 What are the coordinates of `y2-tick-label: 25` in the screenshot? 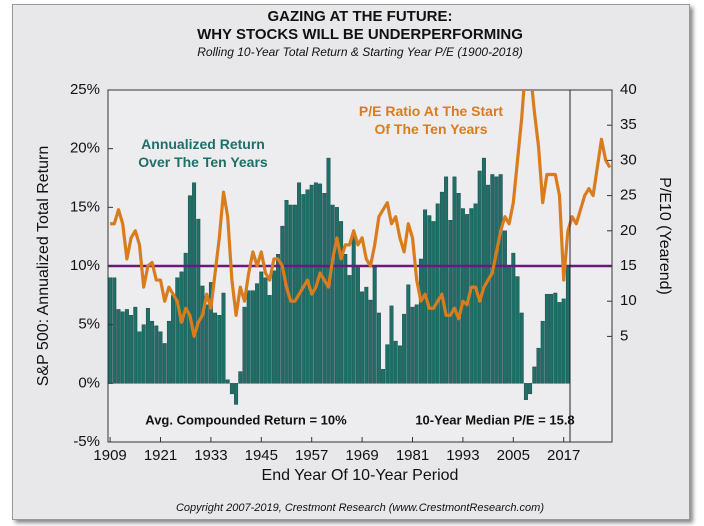 It's located at (628, 195).